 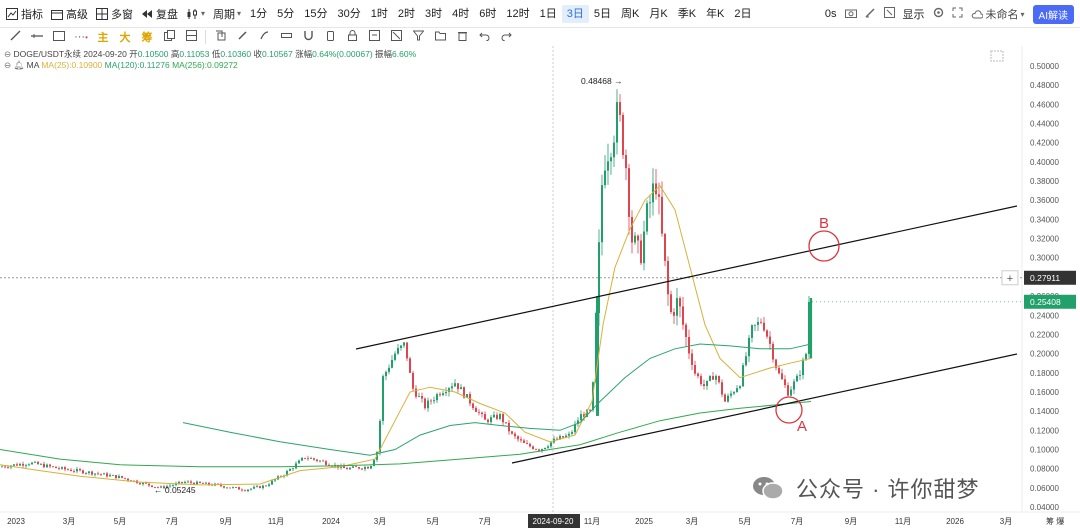 What do you see at coordinates (687, 13) in the screenshot?
I see `interval-15: 季K` at bounding box center [687, 13].